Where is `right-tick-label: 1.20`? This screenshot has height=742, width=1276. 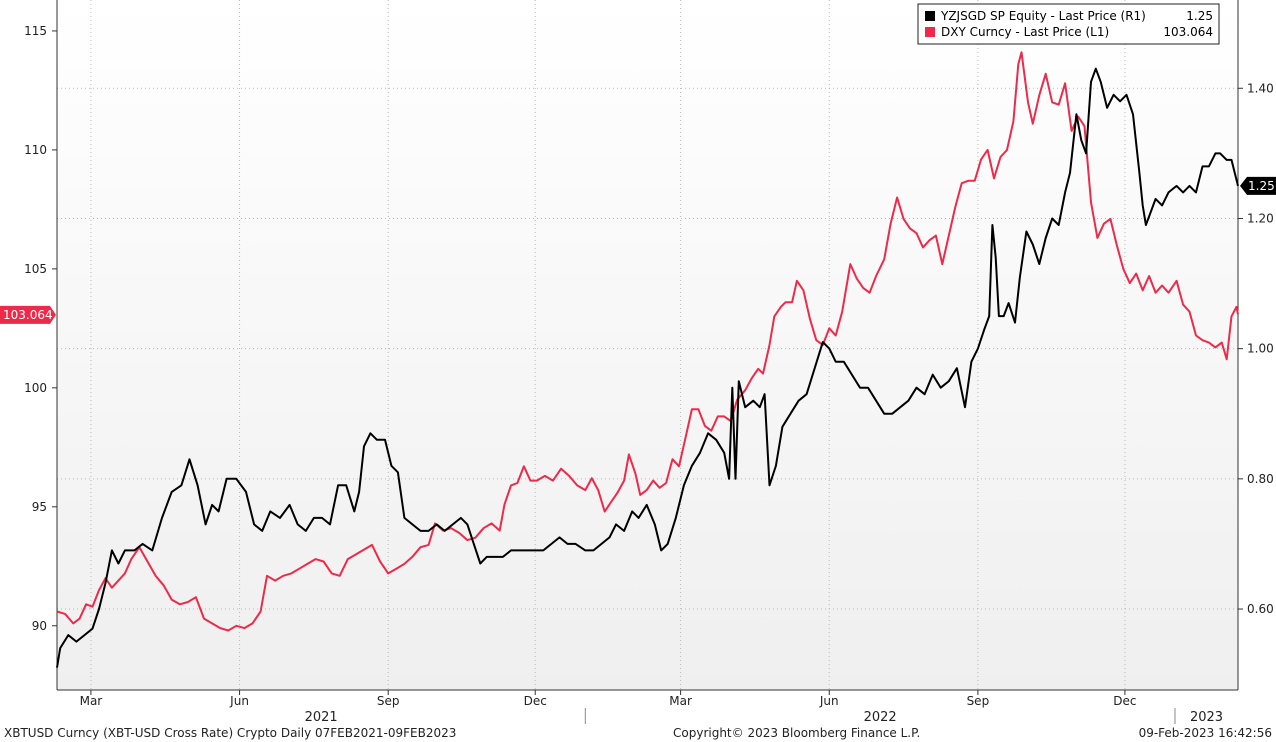
right-tick-label: 1.20 is located at coordinates (1260, 218).